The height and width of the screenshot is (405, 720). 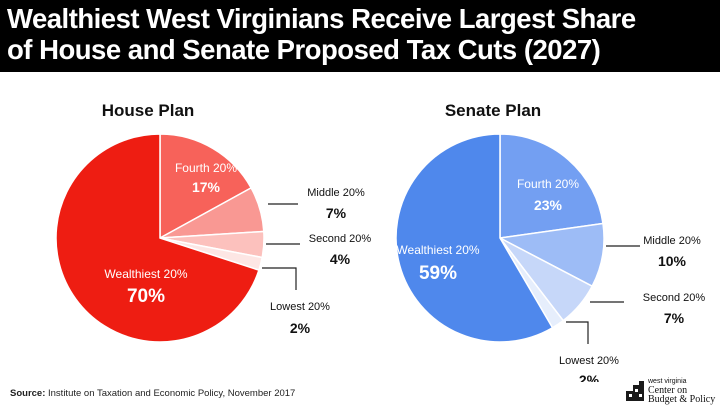 I want to click on logo-text: west virginia Center on Budget & Policy, so click(x=682, y=391).